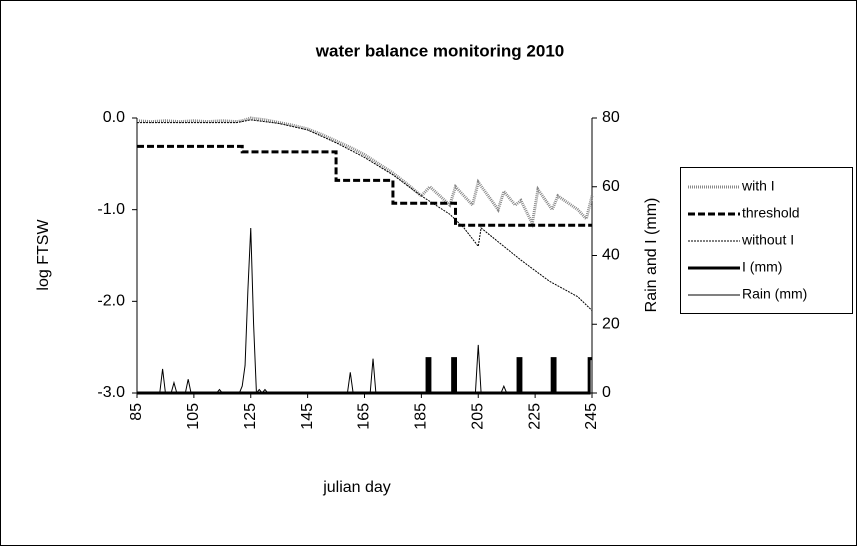 Image resolution: width=858 pixels, height=547 pixels. I want to click on x-tick-label: 185, so click(421, 416).